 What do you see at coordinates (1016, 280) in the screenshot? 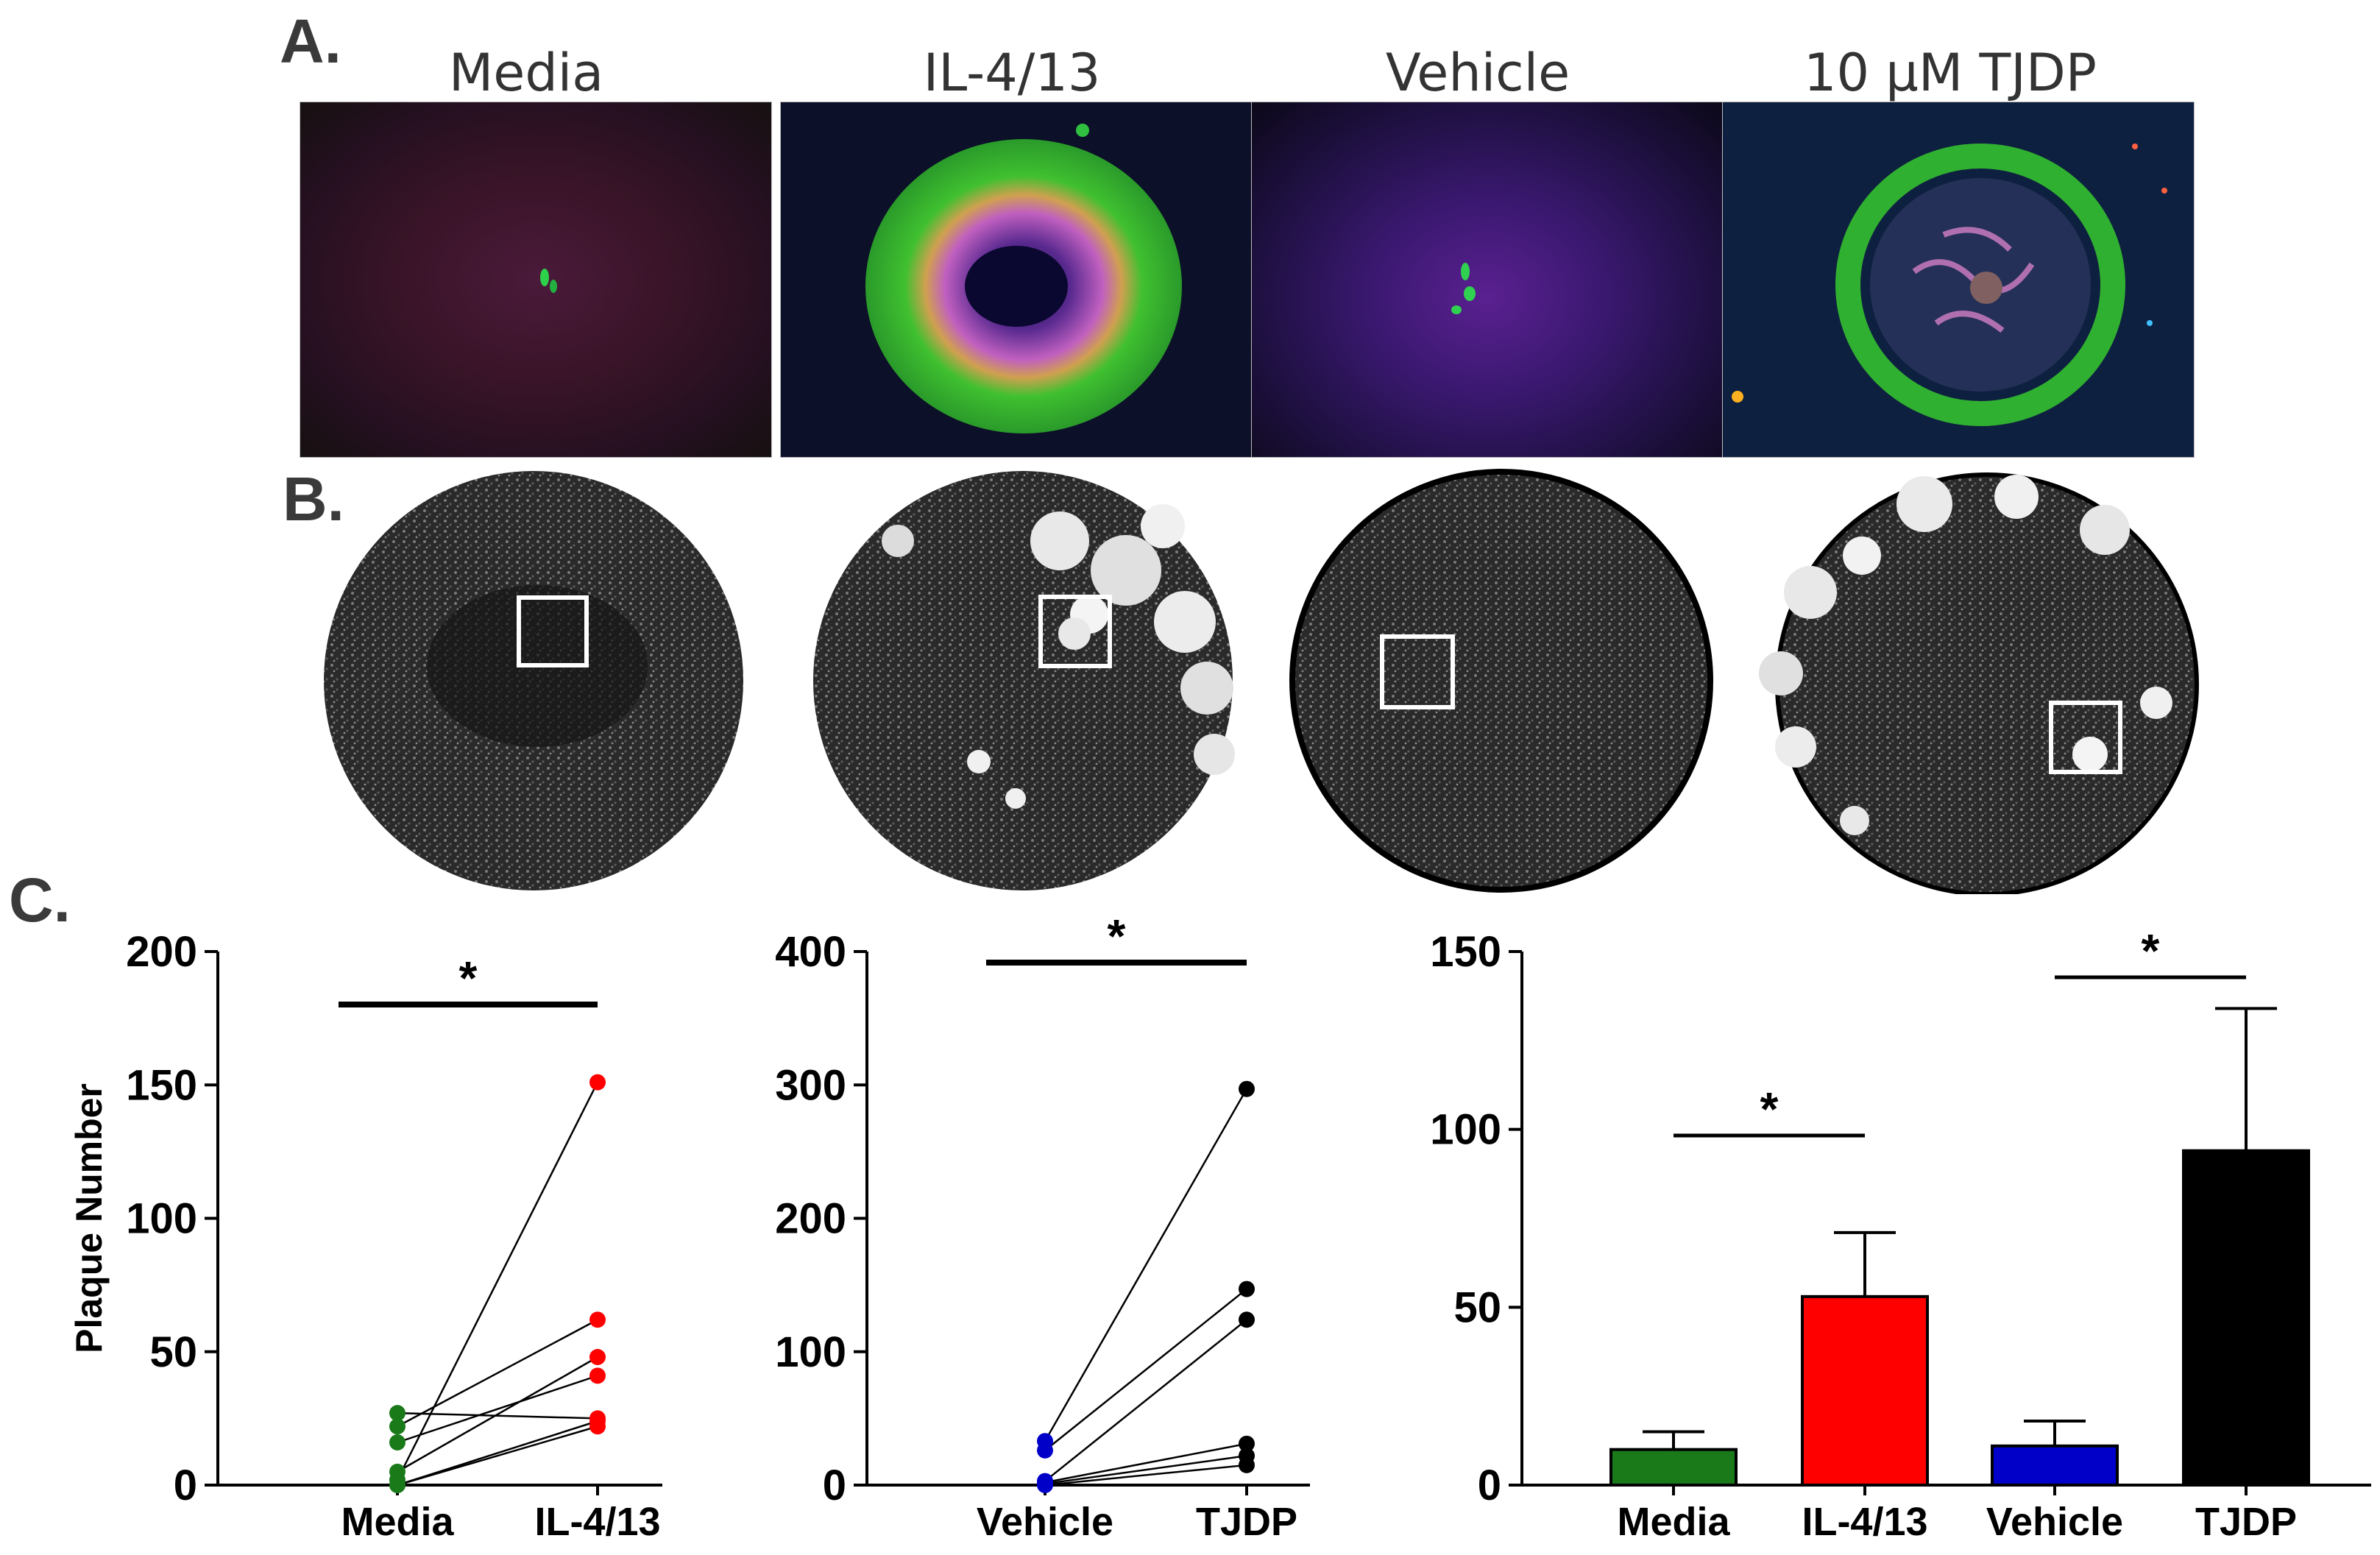
I see `micrograph-il413` at bounding box center [1016, 280].